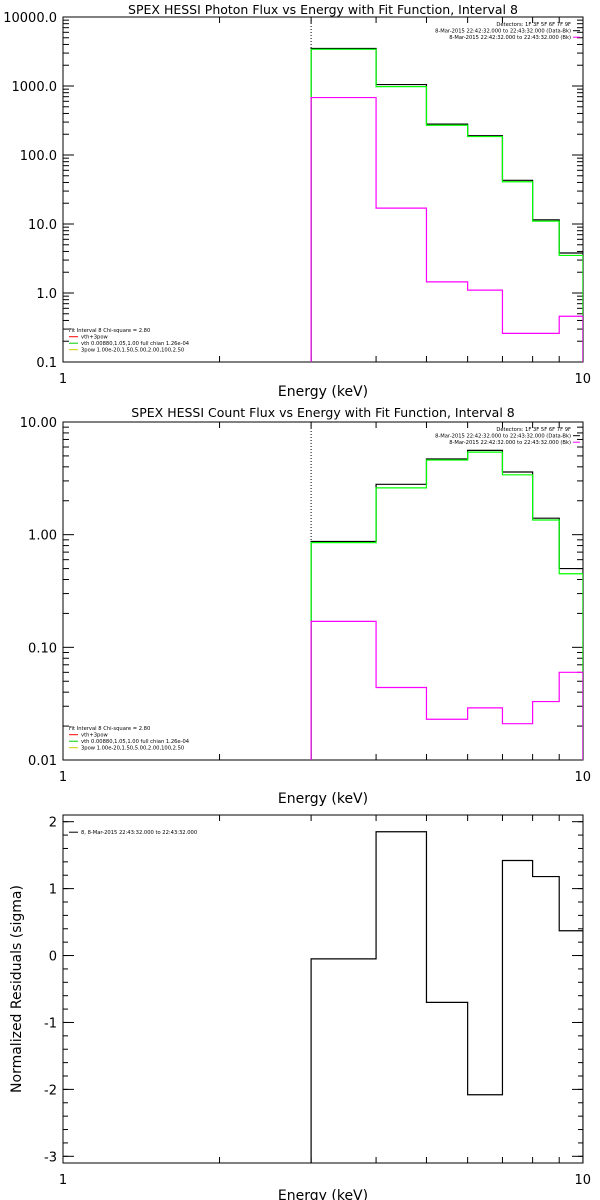 The height and width of the screenshot is (1200, 600). I want to click on y-tick-label: 0.1, so click(46, 363).